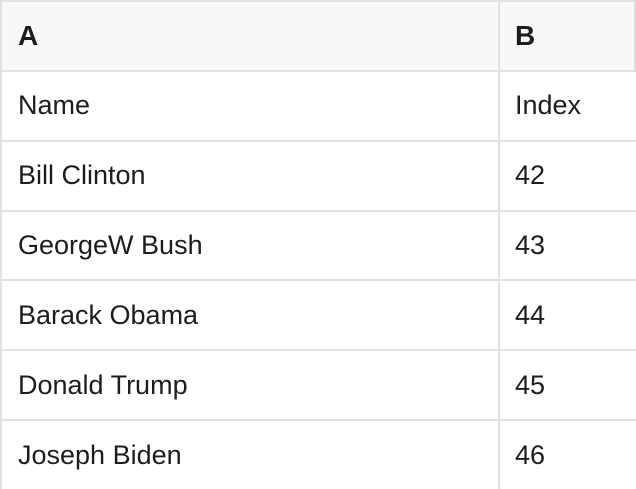 The image size is (636, 489). I want to click on cell-name-bill-clinton: Bill Clinton, so click(251, 175).